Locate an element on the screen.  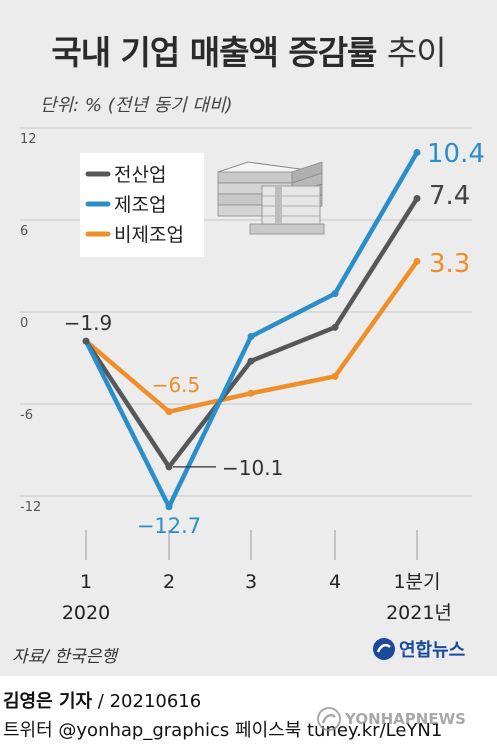
unit-label: 단위: % (전년 동기 대비) is located at coordinates (136, 105).